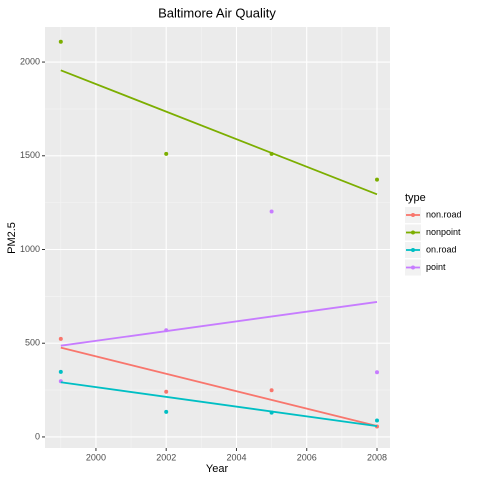  Describe the element at coordinates (436, 267) in the screenshot. I see `legend-label: point` at that location.